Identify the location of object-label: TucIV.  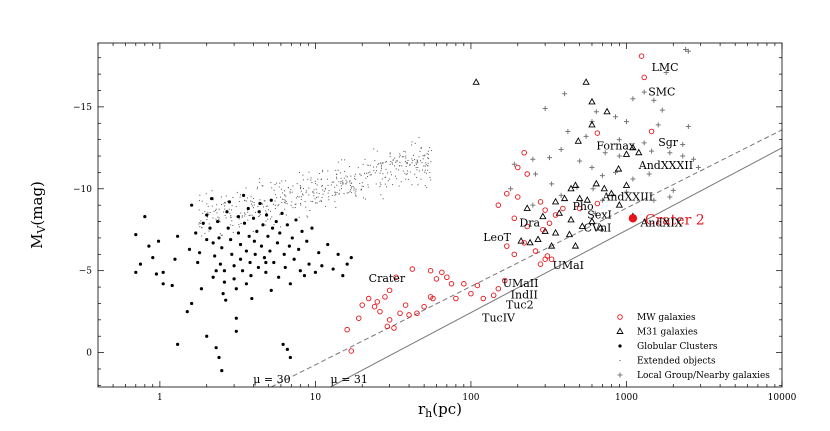
(499, 317).